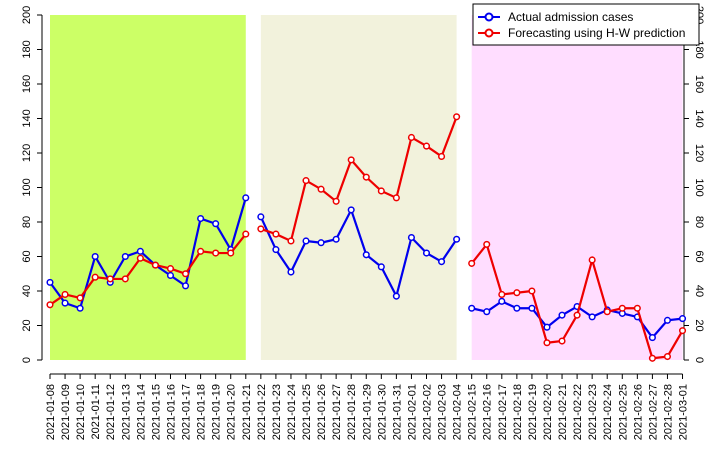 The width and height of the screenshot is (724, 452). Describe the element at coordinates (27, 153) in the screenshot. I see `y-tick-label-left: 120` at that location.